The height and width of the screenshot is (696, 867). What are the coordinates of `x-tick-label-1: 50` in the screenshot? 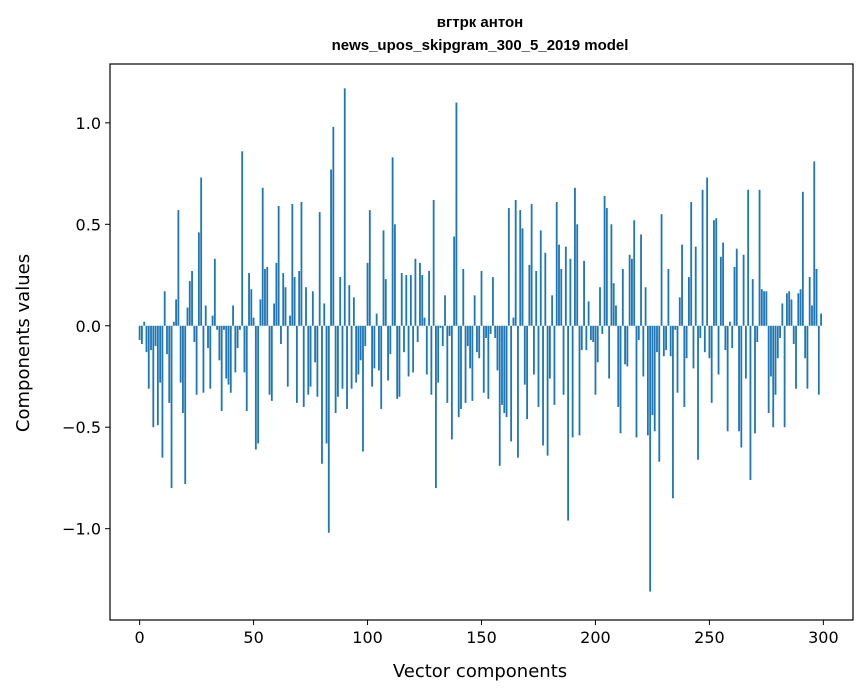 It's located at (253, 637).